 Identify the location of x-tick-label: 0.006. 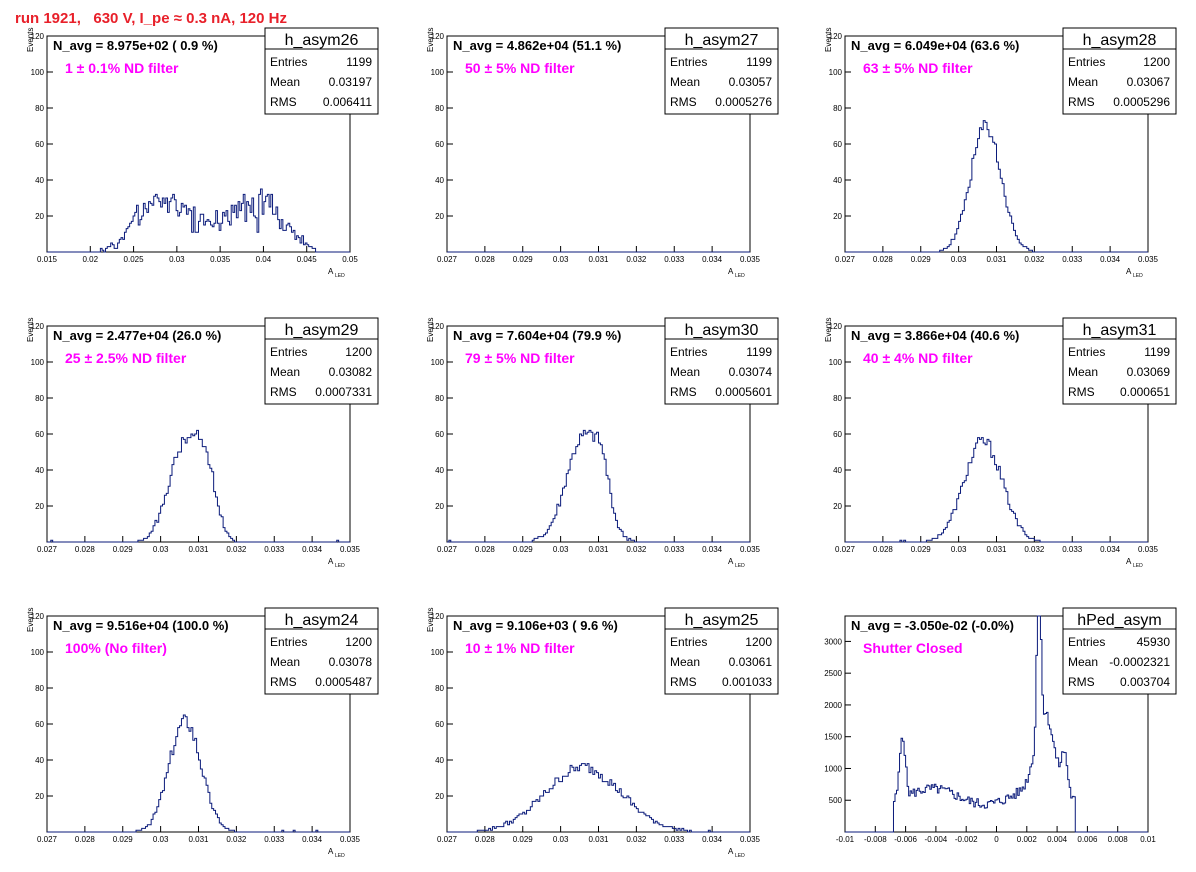
(1087, 839).